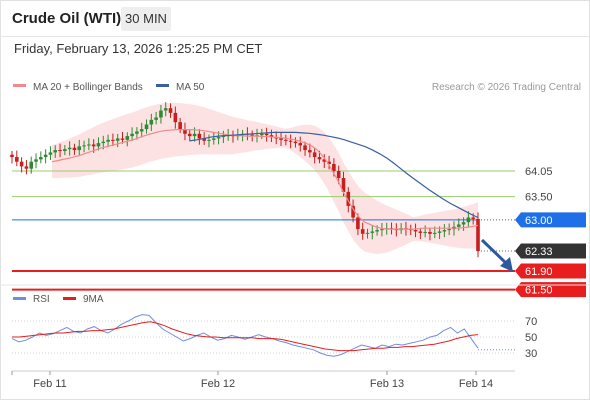 The width and height of the screenshot is (590, 400). I want to click on credit-text: Research © 2026 Trading Central, so click(506, 87).